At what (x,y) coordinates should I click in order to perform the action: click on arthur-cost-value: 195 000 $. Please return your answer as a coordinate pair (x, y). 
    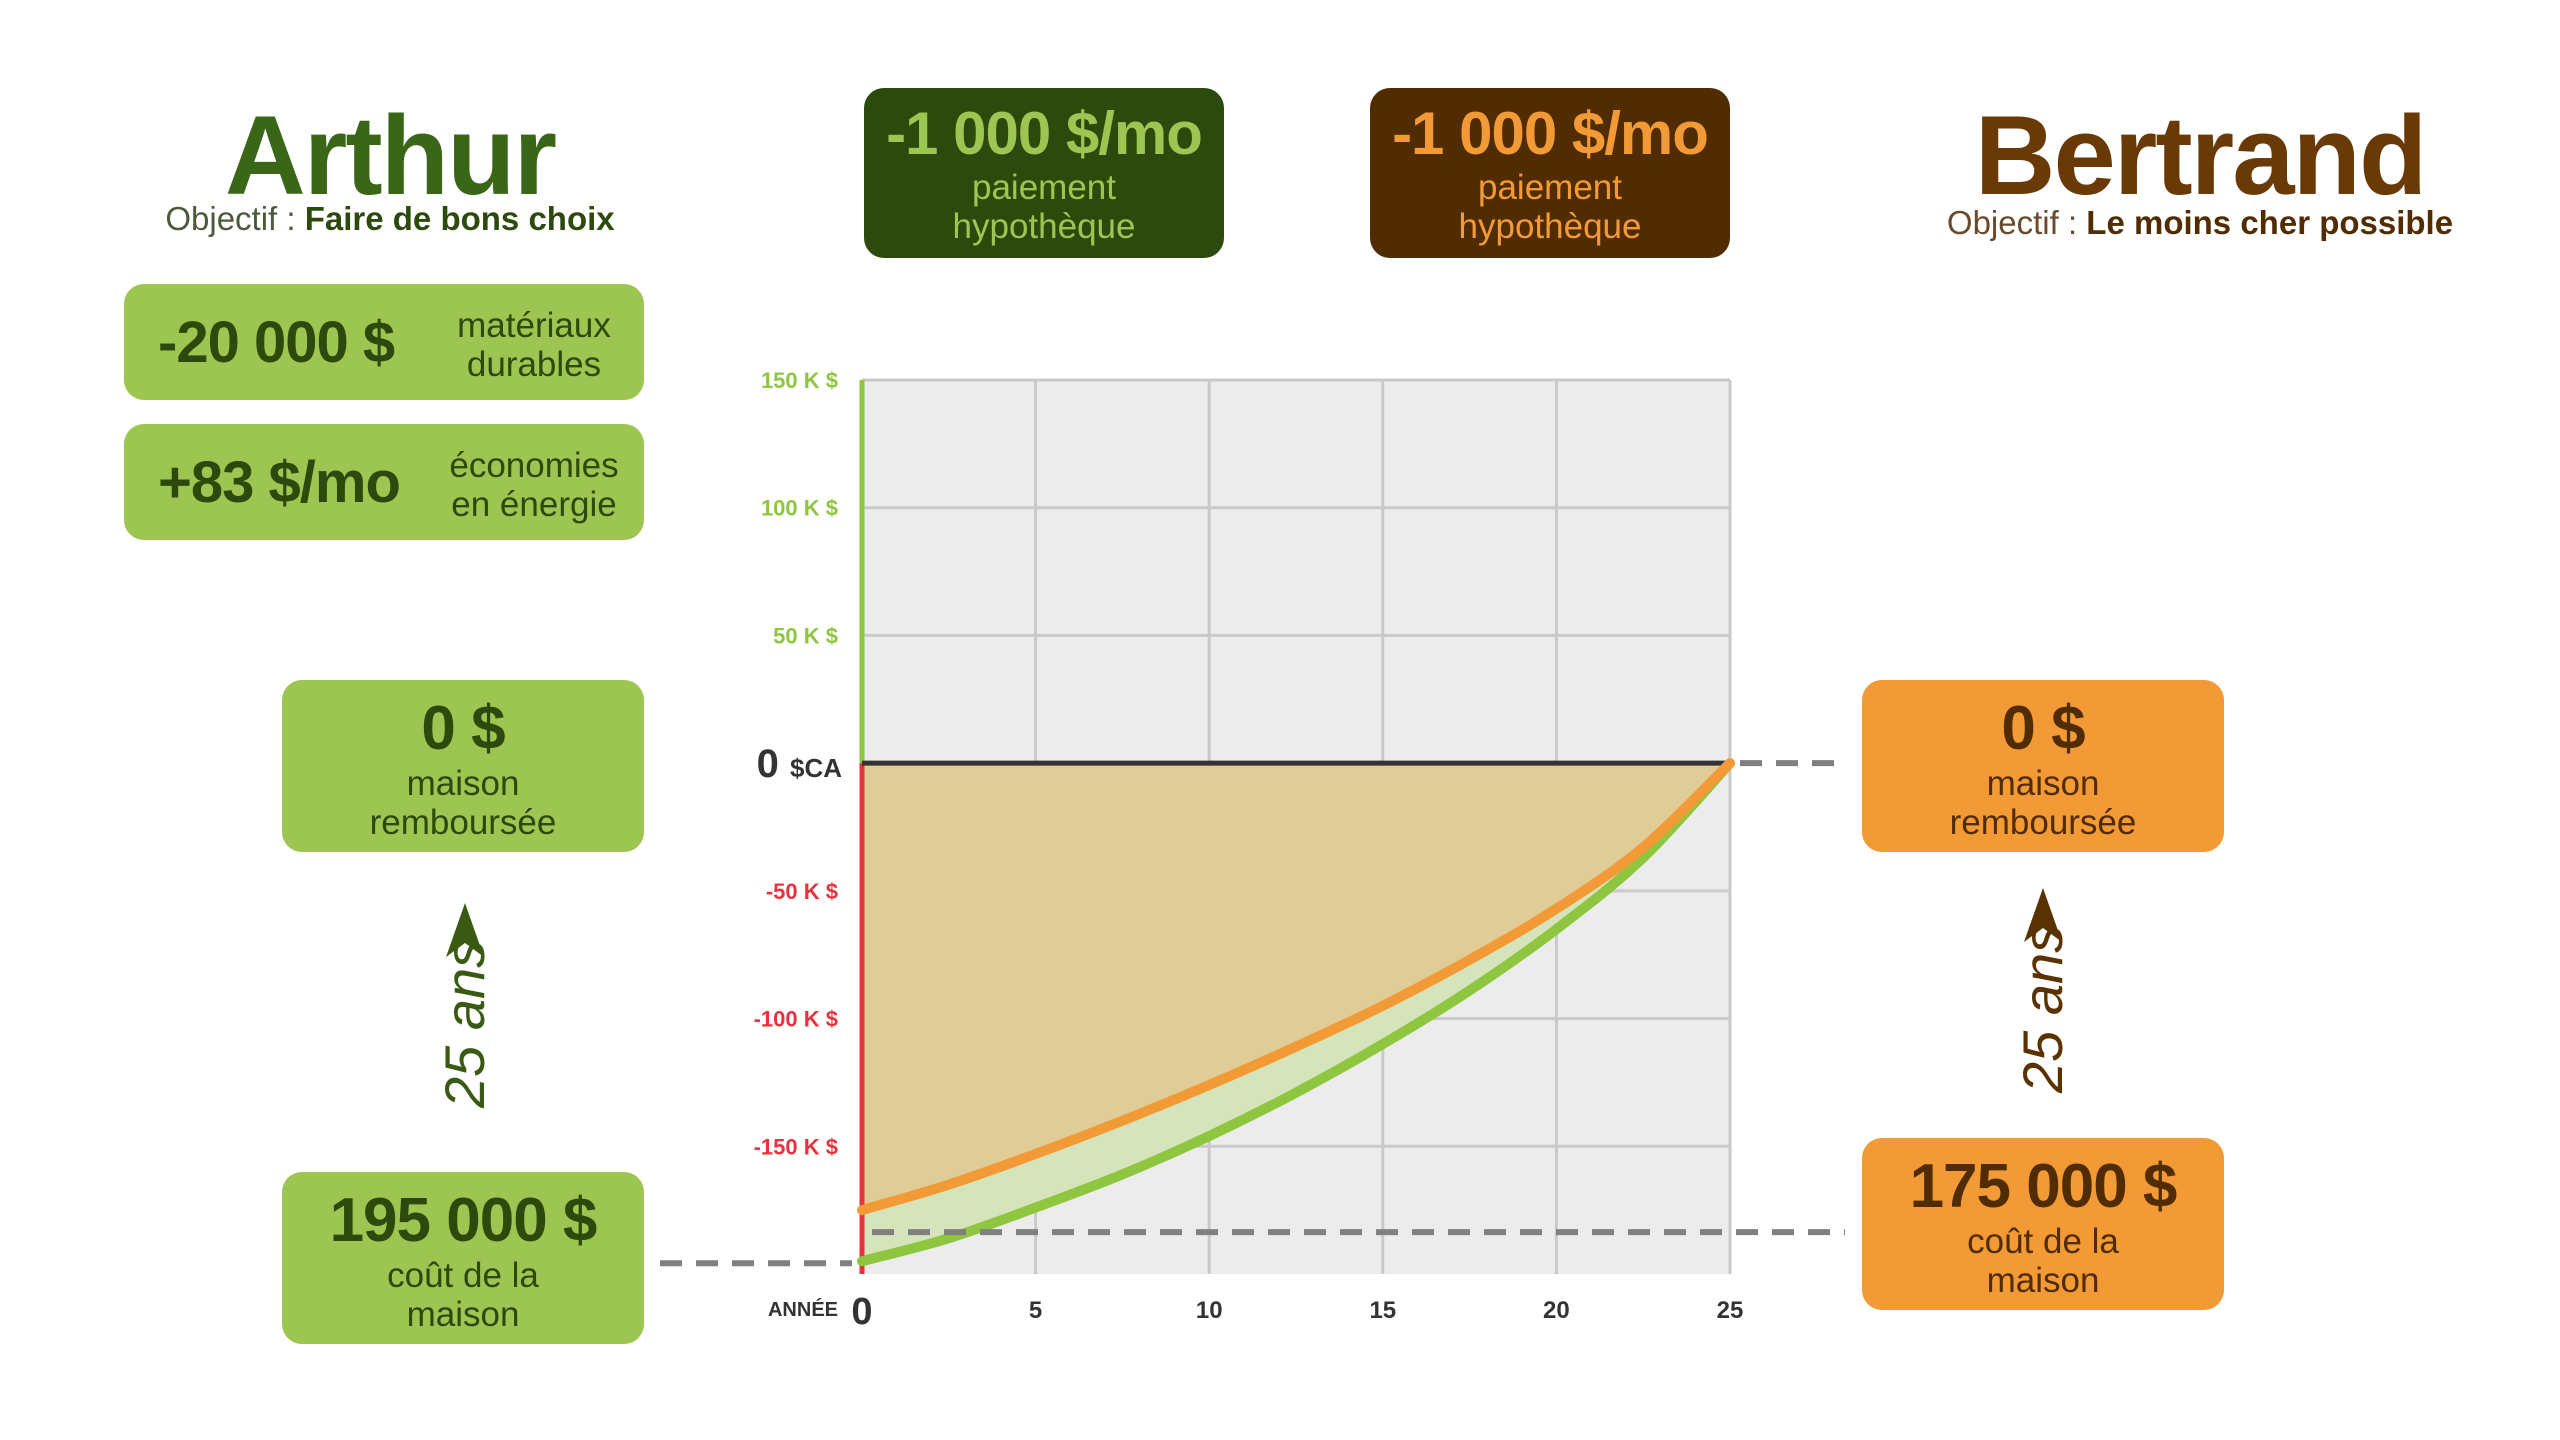
    Looking at the image, I should click on (463, 1220).